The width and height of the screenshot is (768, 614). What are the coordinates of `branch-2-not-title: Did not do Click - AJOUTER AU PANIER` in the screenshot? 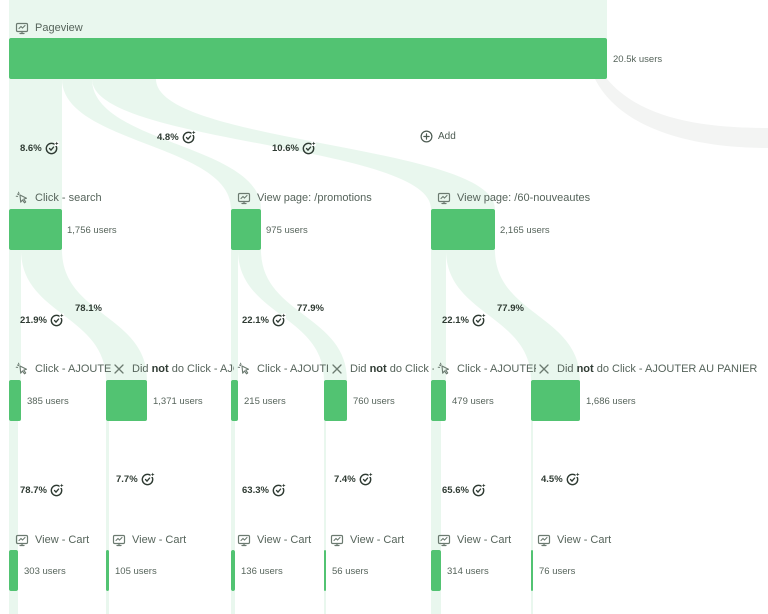 It's located at (392, 369).